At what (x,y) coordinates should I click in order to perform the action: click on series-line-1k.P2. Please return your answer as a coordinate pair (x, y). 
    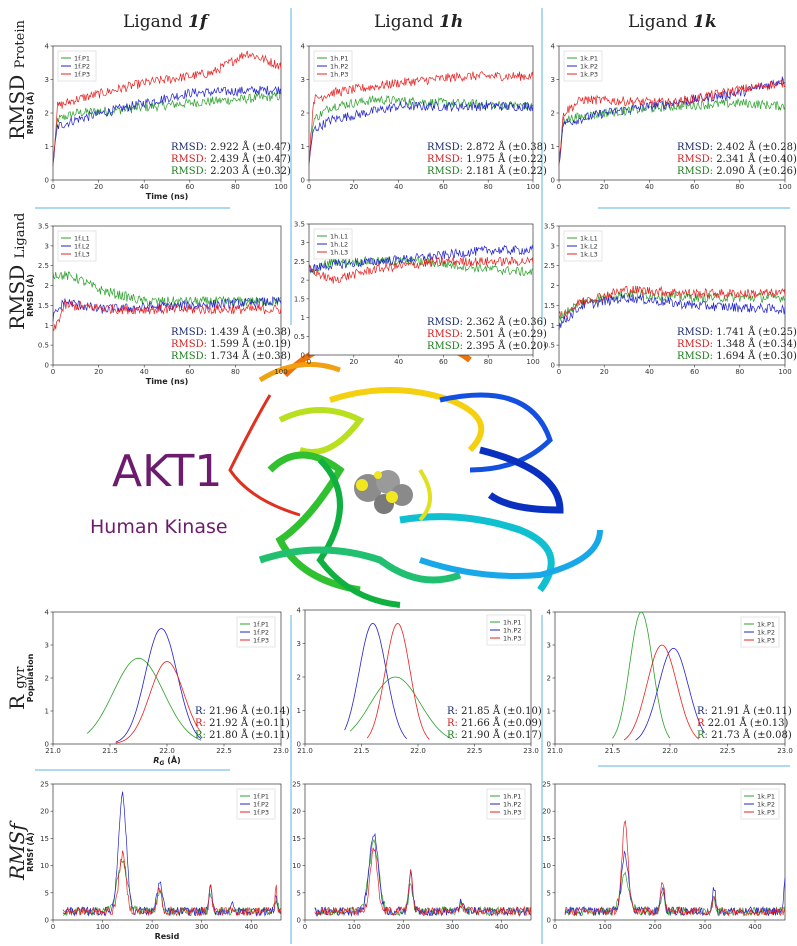
    Looking at the image, I should click on (670, 694).